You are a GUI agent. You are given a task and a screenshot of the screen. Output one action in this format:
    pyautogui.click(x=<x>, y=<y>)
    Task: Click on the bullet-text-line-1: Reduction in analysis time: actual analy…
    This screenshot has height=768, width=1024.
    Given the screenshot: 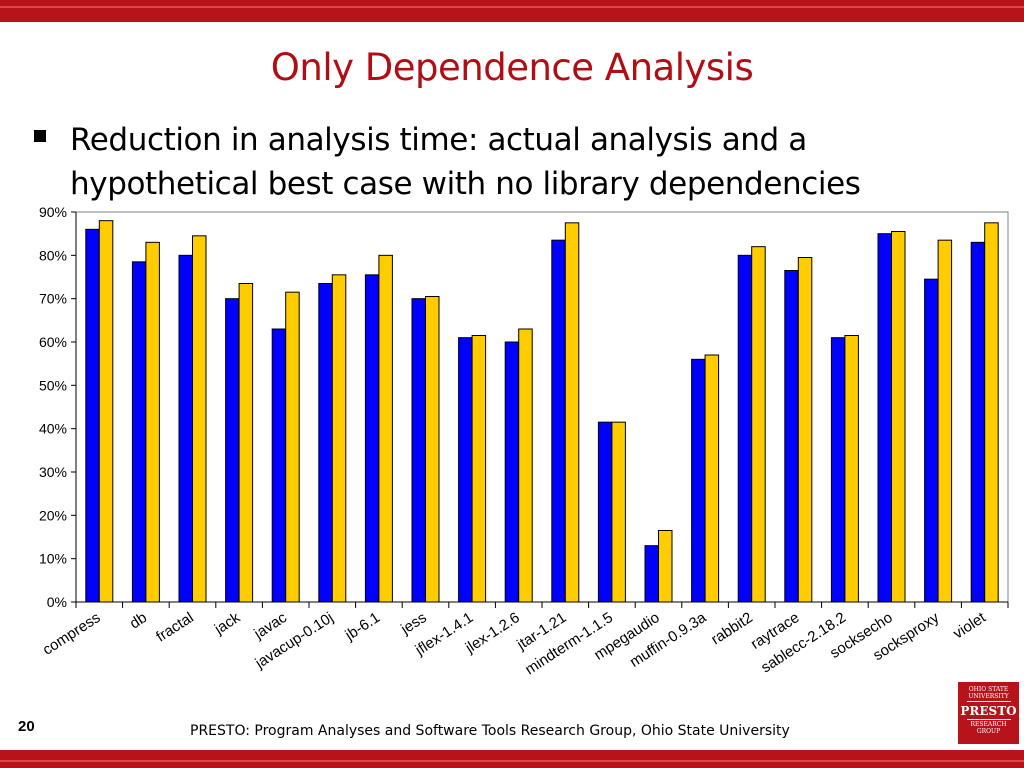 What is the action you would take?
    pyautogui.click(x=438, y=140)
    